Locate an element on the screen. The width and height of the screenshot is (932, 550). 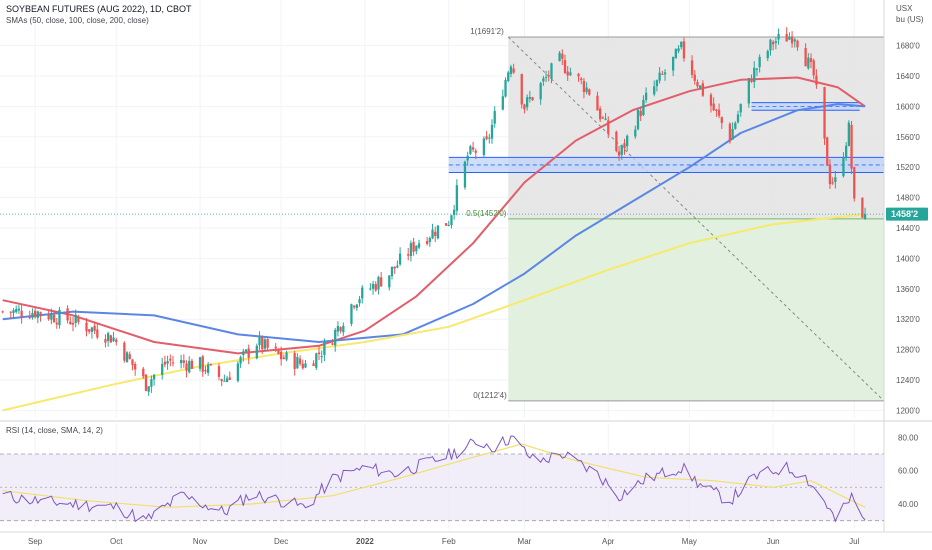
last-price-label: 1458'2 is located at coordinates (904, 214).